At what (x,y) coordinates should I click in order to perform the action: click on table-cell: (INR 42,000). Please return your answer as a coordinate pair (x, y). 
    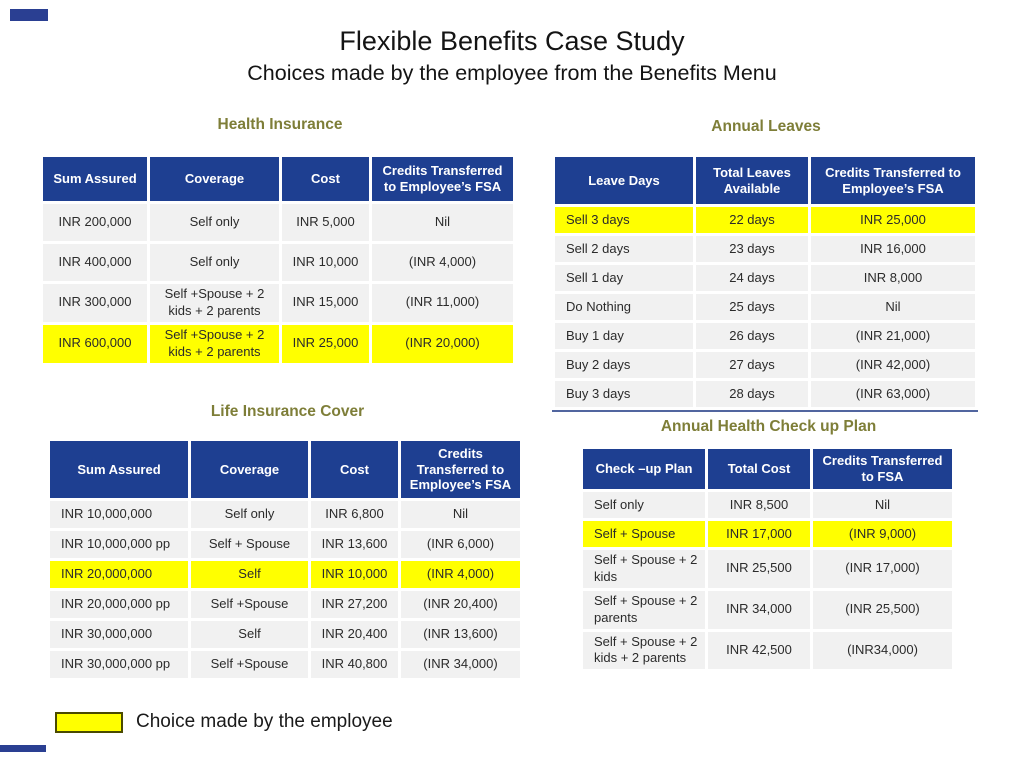
    Looking at the image, I should click on (893, 365).